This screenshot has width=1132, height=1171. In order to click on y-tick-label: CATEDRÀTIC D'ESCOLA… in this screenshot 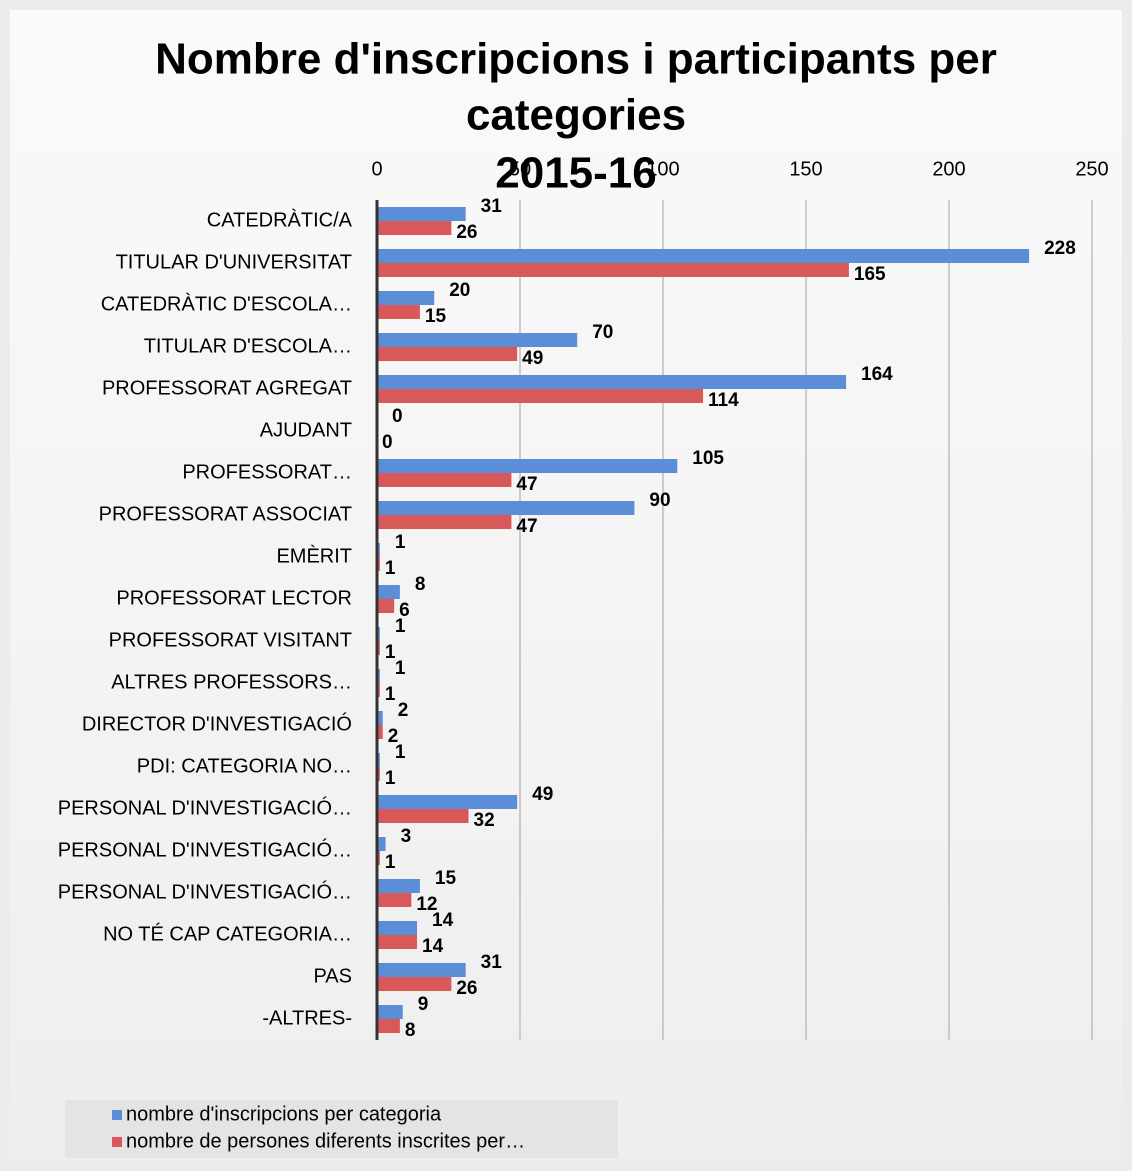, I will do `click(226, 303)`.